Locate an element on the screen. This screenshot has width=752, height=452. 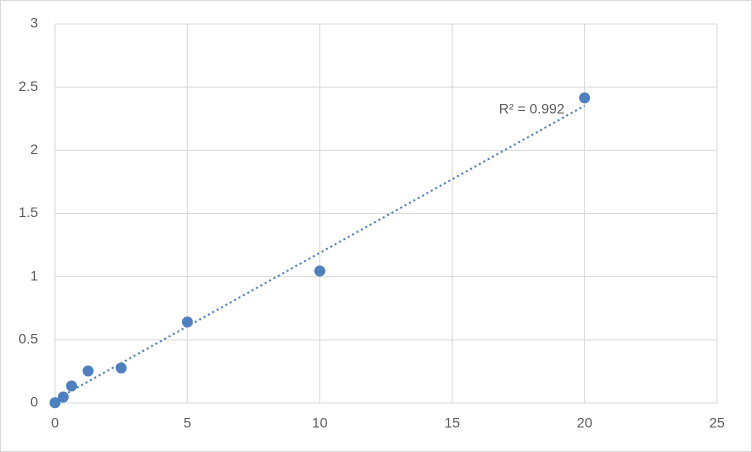
x-tick-label: 0 is located at coordinates (55, 423).